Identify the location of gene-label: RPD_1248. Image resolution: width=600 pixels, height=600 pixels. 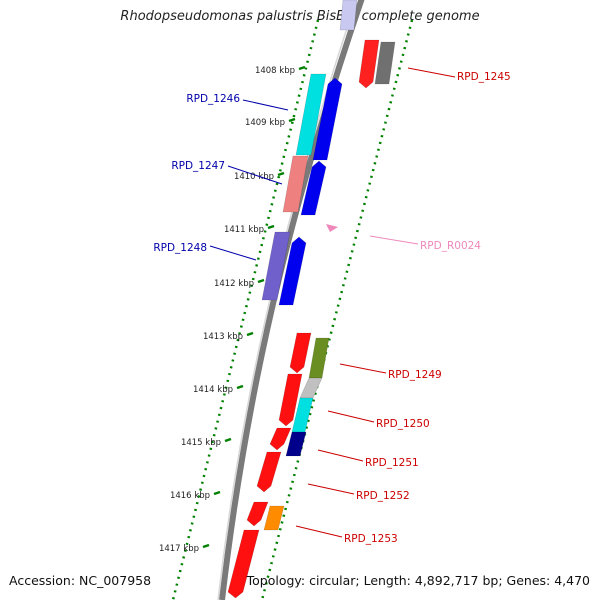
(180, 248).